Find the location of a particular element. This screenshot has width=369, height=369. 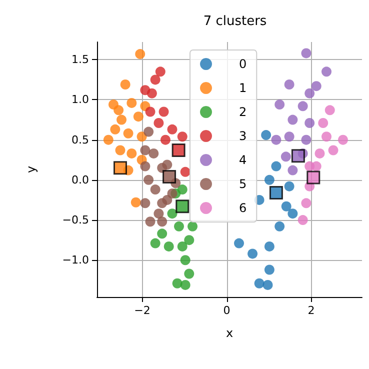

x-tick-label: −2 is located at coordinates (142, 310).